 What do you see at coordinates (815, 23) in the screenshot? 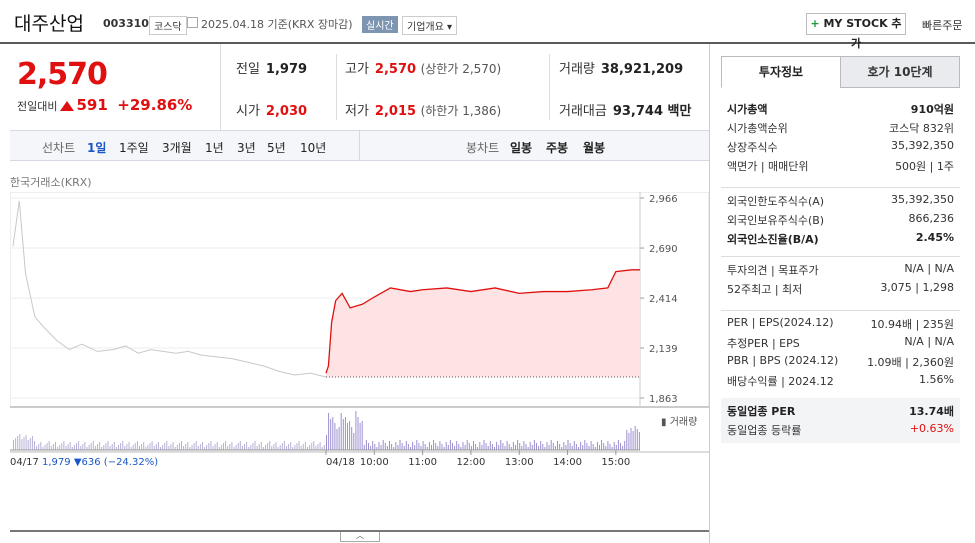
I see `plus-icon: +` at bounding box center [815, 23].